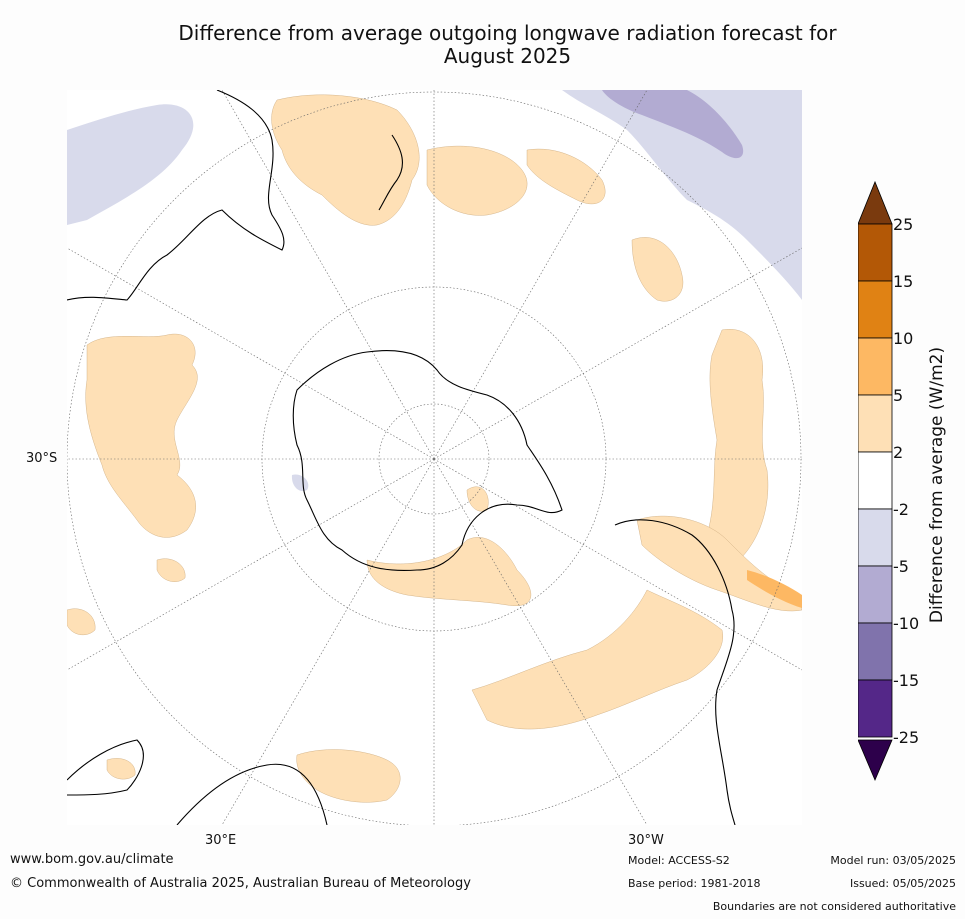  Describe the element at coordinates (42, 458) in the screenshot. I see `lat-label-30s: 30°S` at that location.